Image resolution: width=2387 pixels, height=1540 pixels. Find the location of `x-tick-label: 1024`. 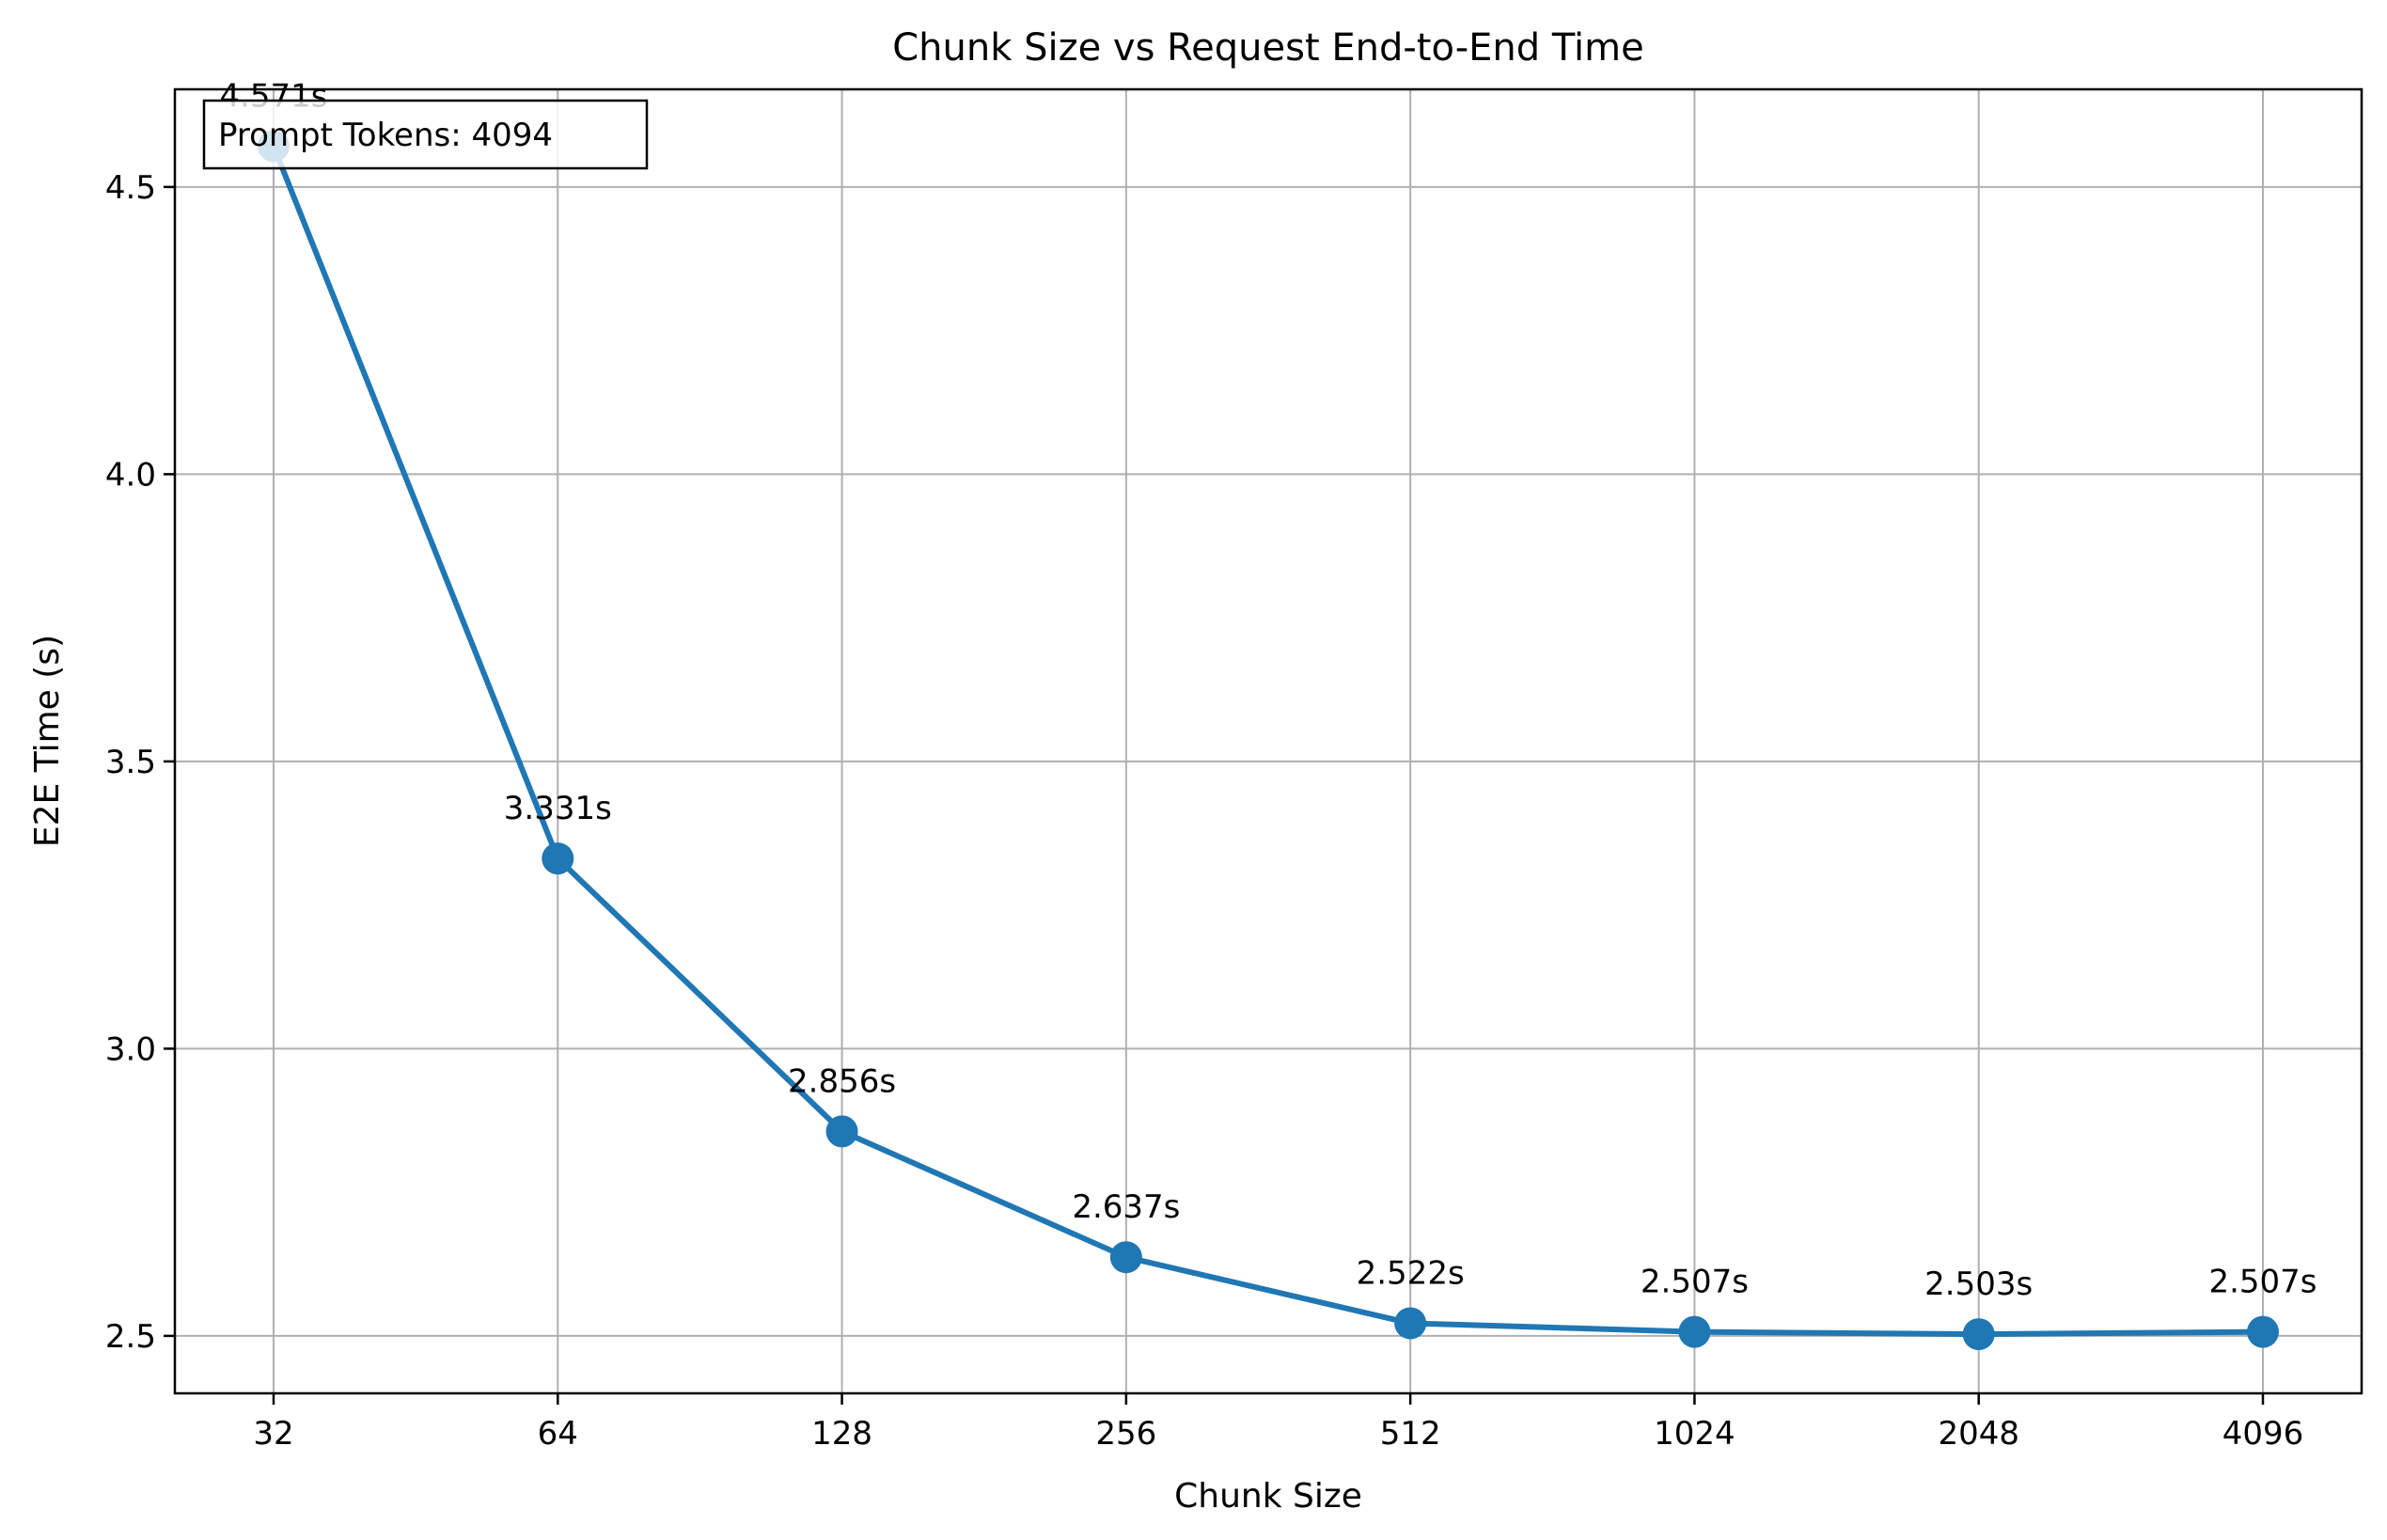

x-tick-label: 1024 is located at coordinates (1694, 1434).